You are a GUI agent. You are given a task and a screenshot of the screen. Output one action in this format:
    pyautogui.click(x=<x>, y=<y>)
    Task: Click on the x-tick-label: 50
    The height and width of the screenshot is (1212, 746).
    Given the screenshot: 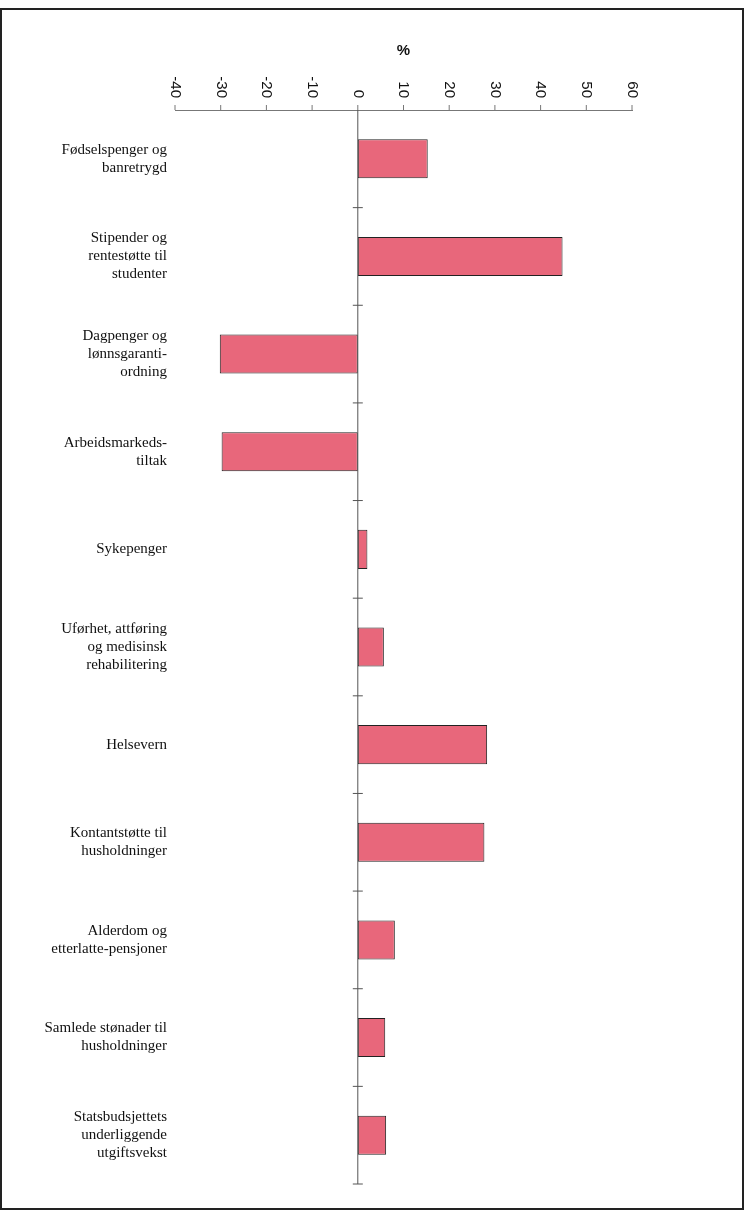 What is the action you would take?
    pyautogui.click(x=588, y=89)
    